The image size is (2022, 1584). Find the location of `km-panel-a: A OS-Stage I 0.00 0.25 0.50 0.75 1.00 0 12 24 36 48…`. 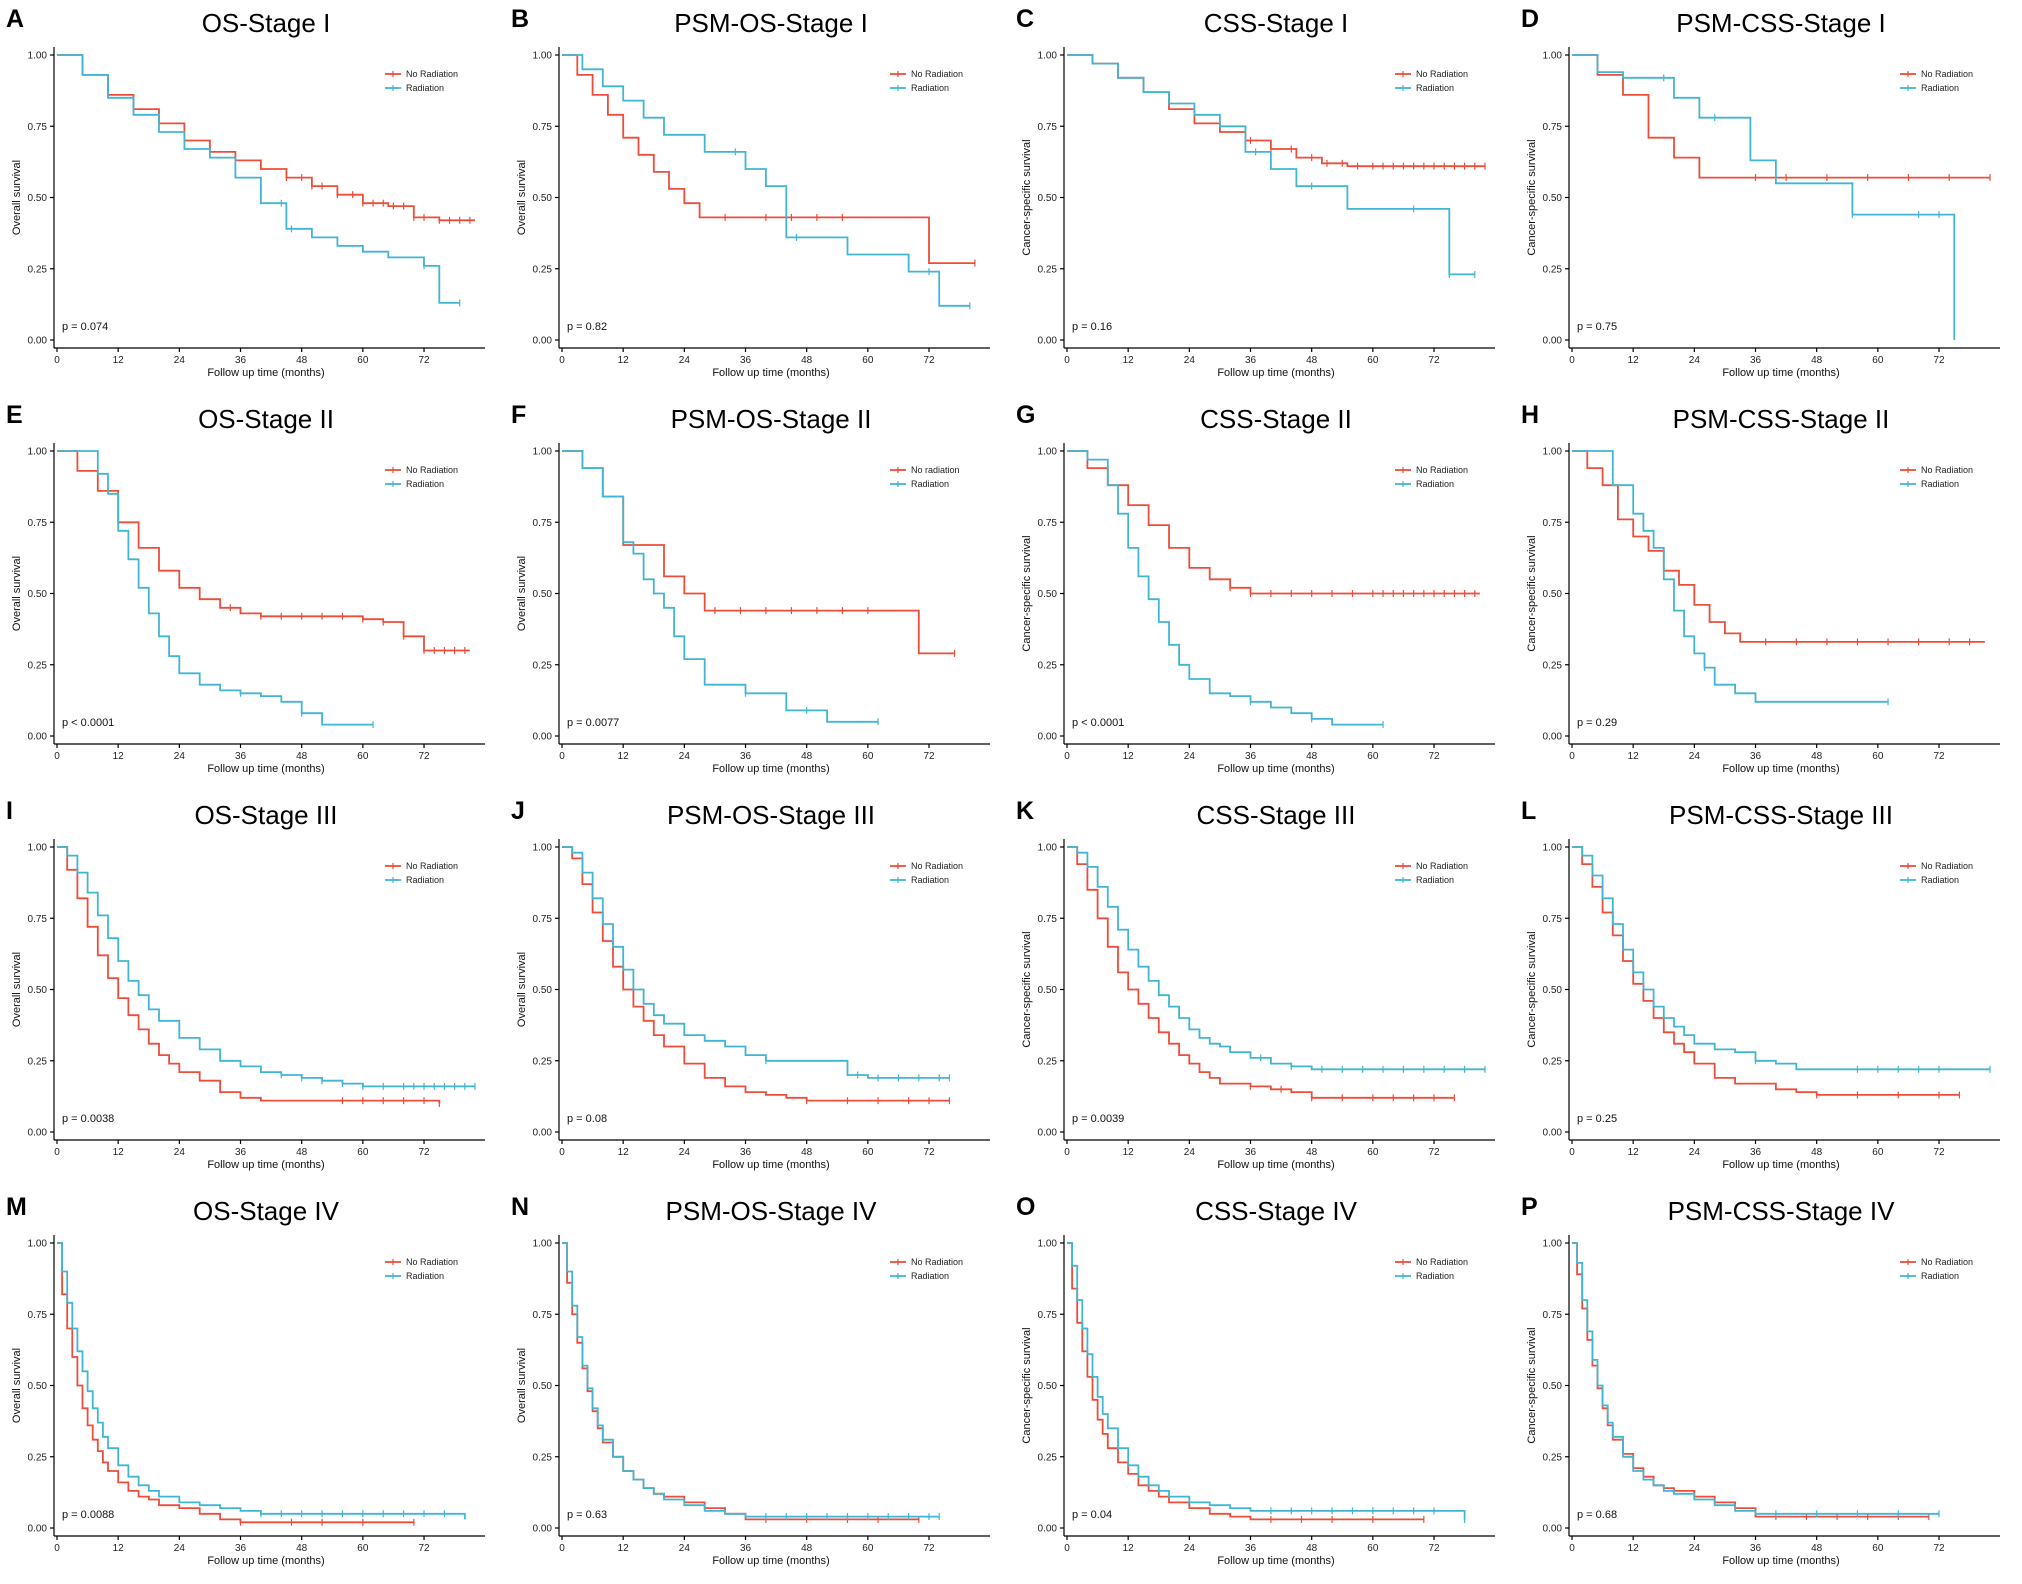

km-panel-a: A OS-Stage I 0.00 0.25 0.50 0.75 1.00 0 12 24 36 48… is located at coordinates (252, 198).